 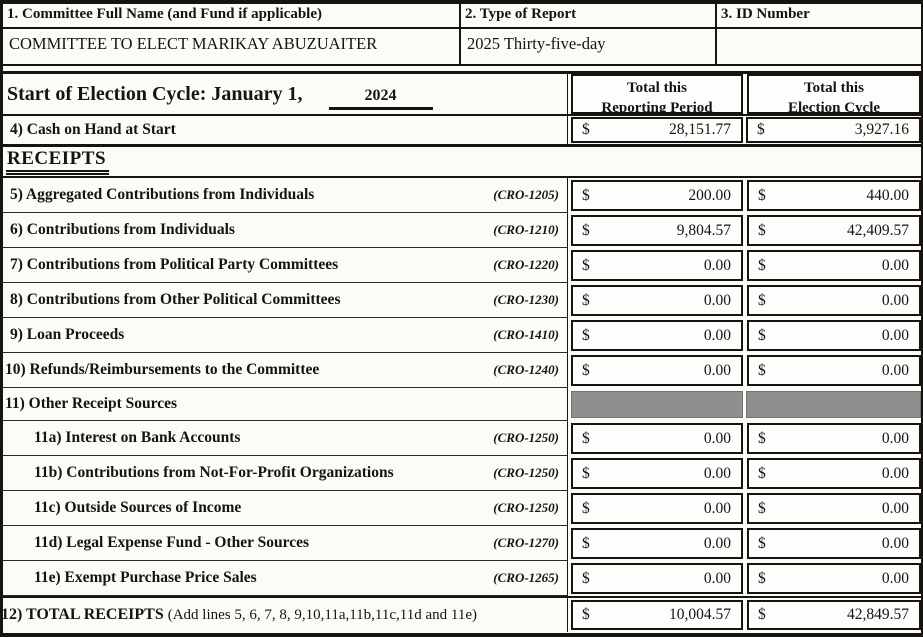 What do you see at coordinates (765, 14) in the screenshot?
I see `id-number-header: 3. ID Number` at bounding box center [765, 14].